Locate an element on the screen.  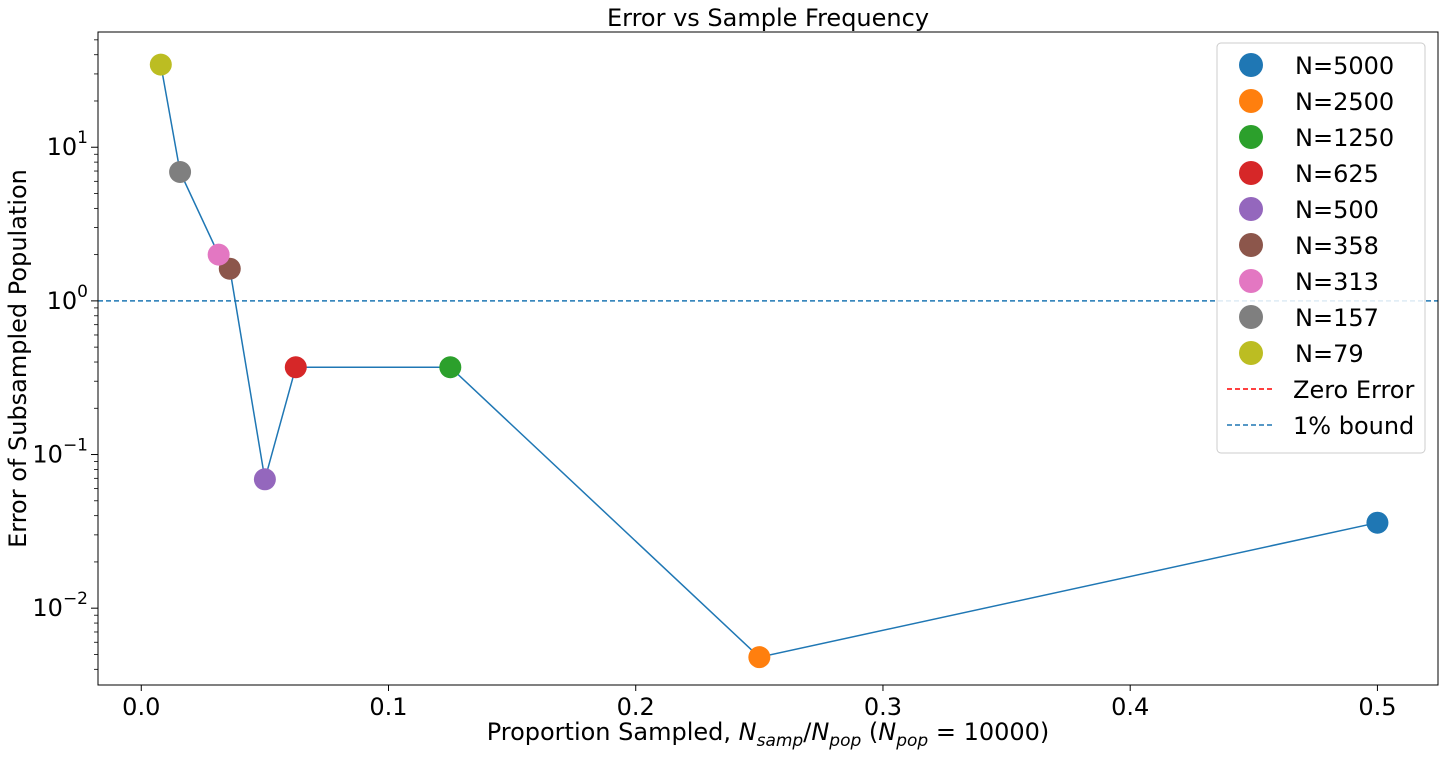
y-axis-title: Error of Subsampled Population is located at coordinates (18, 358).